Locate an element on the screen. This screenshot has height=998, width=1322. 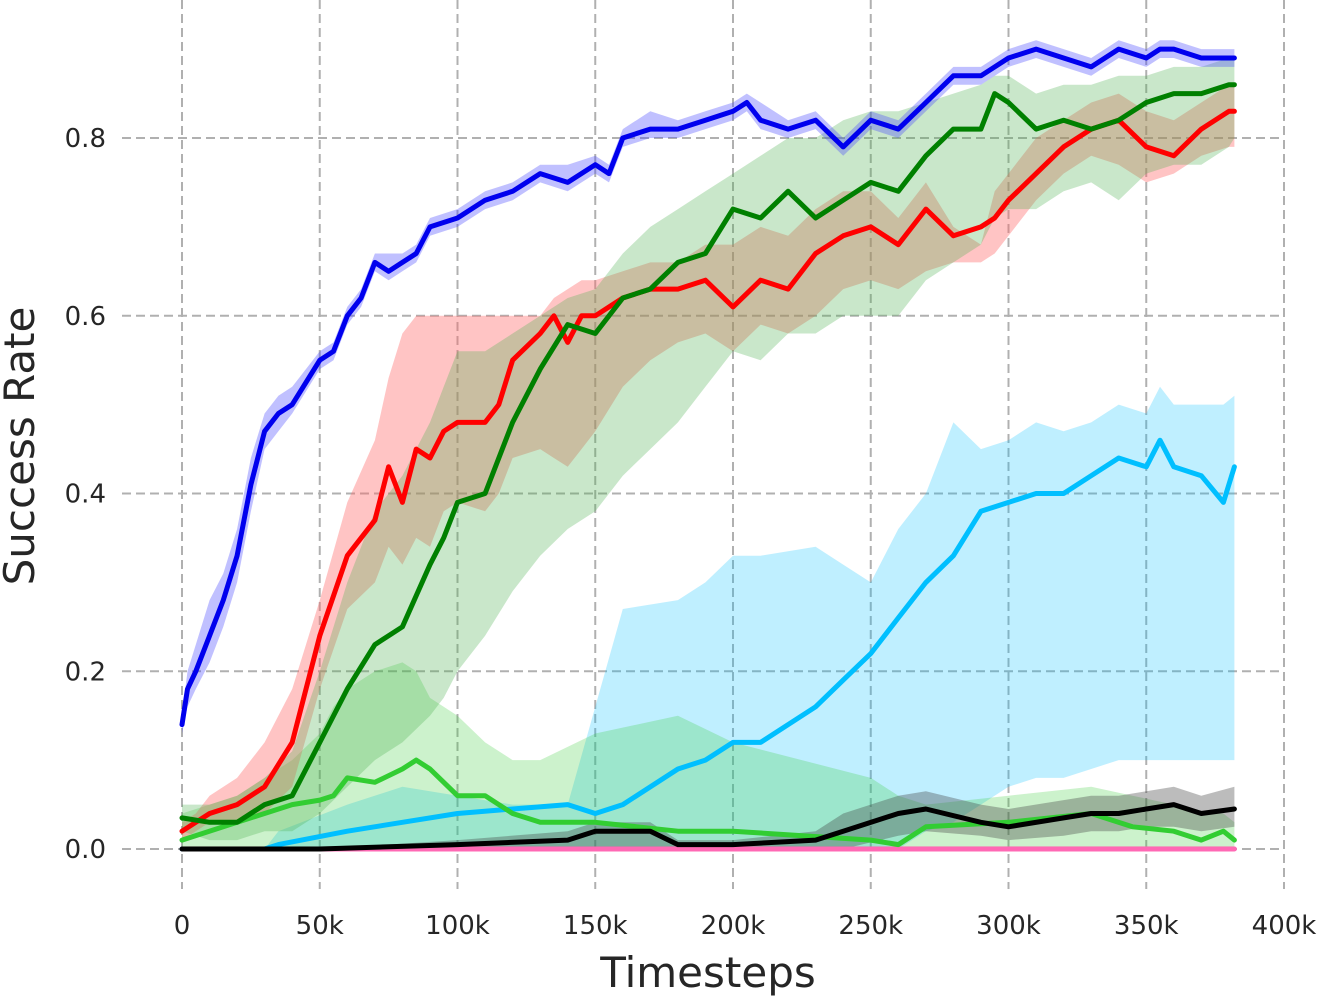
x-tick-label: 150k is located at coordinates (595, 926).